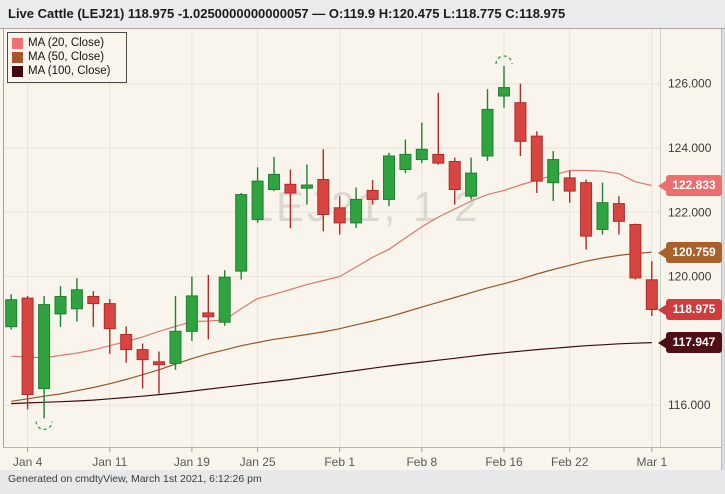  Describe the element at coordinates (44, 425) in the screenshot. I see `dashed-circle-low-annotation-icon` at that location.